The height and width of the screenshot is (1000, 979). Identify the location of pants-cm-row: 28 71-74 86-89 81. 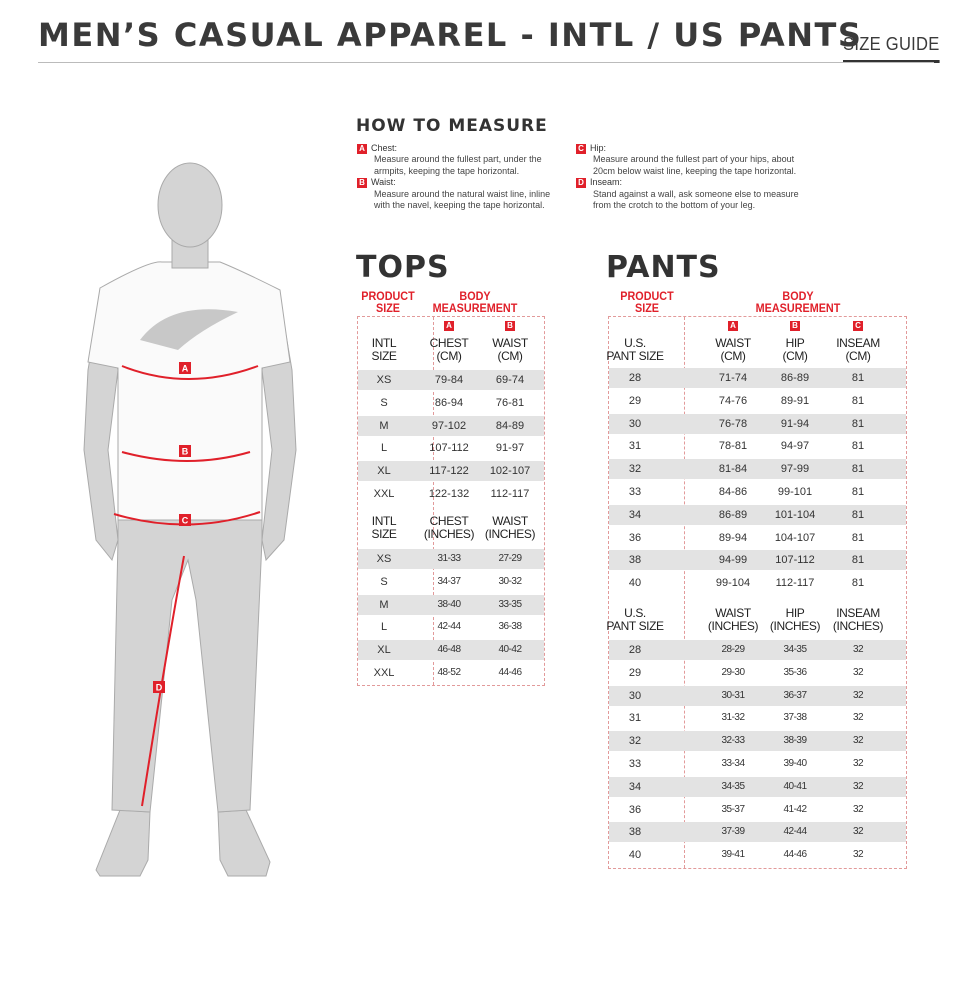
(757, 378).